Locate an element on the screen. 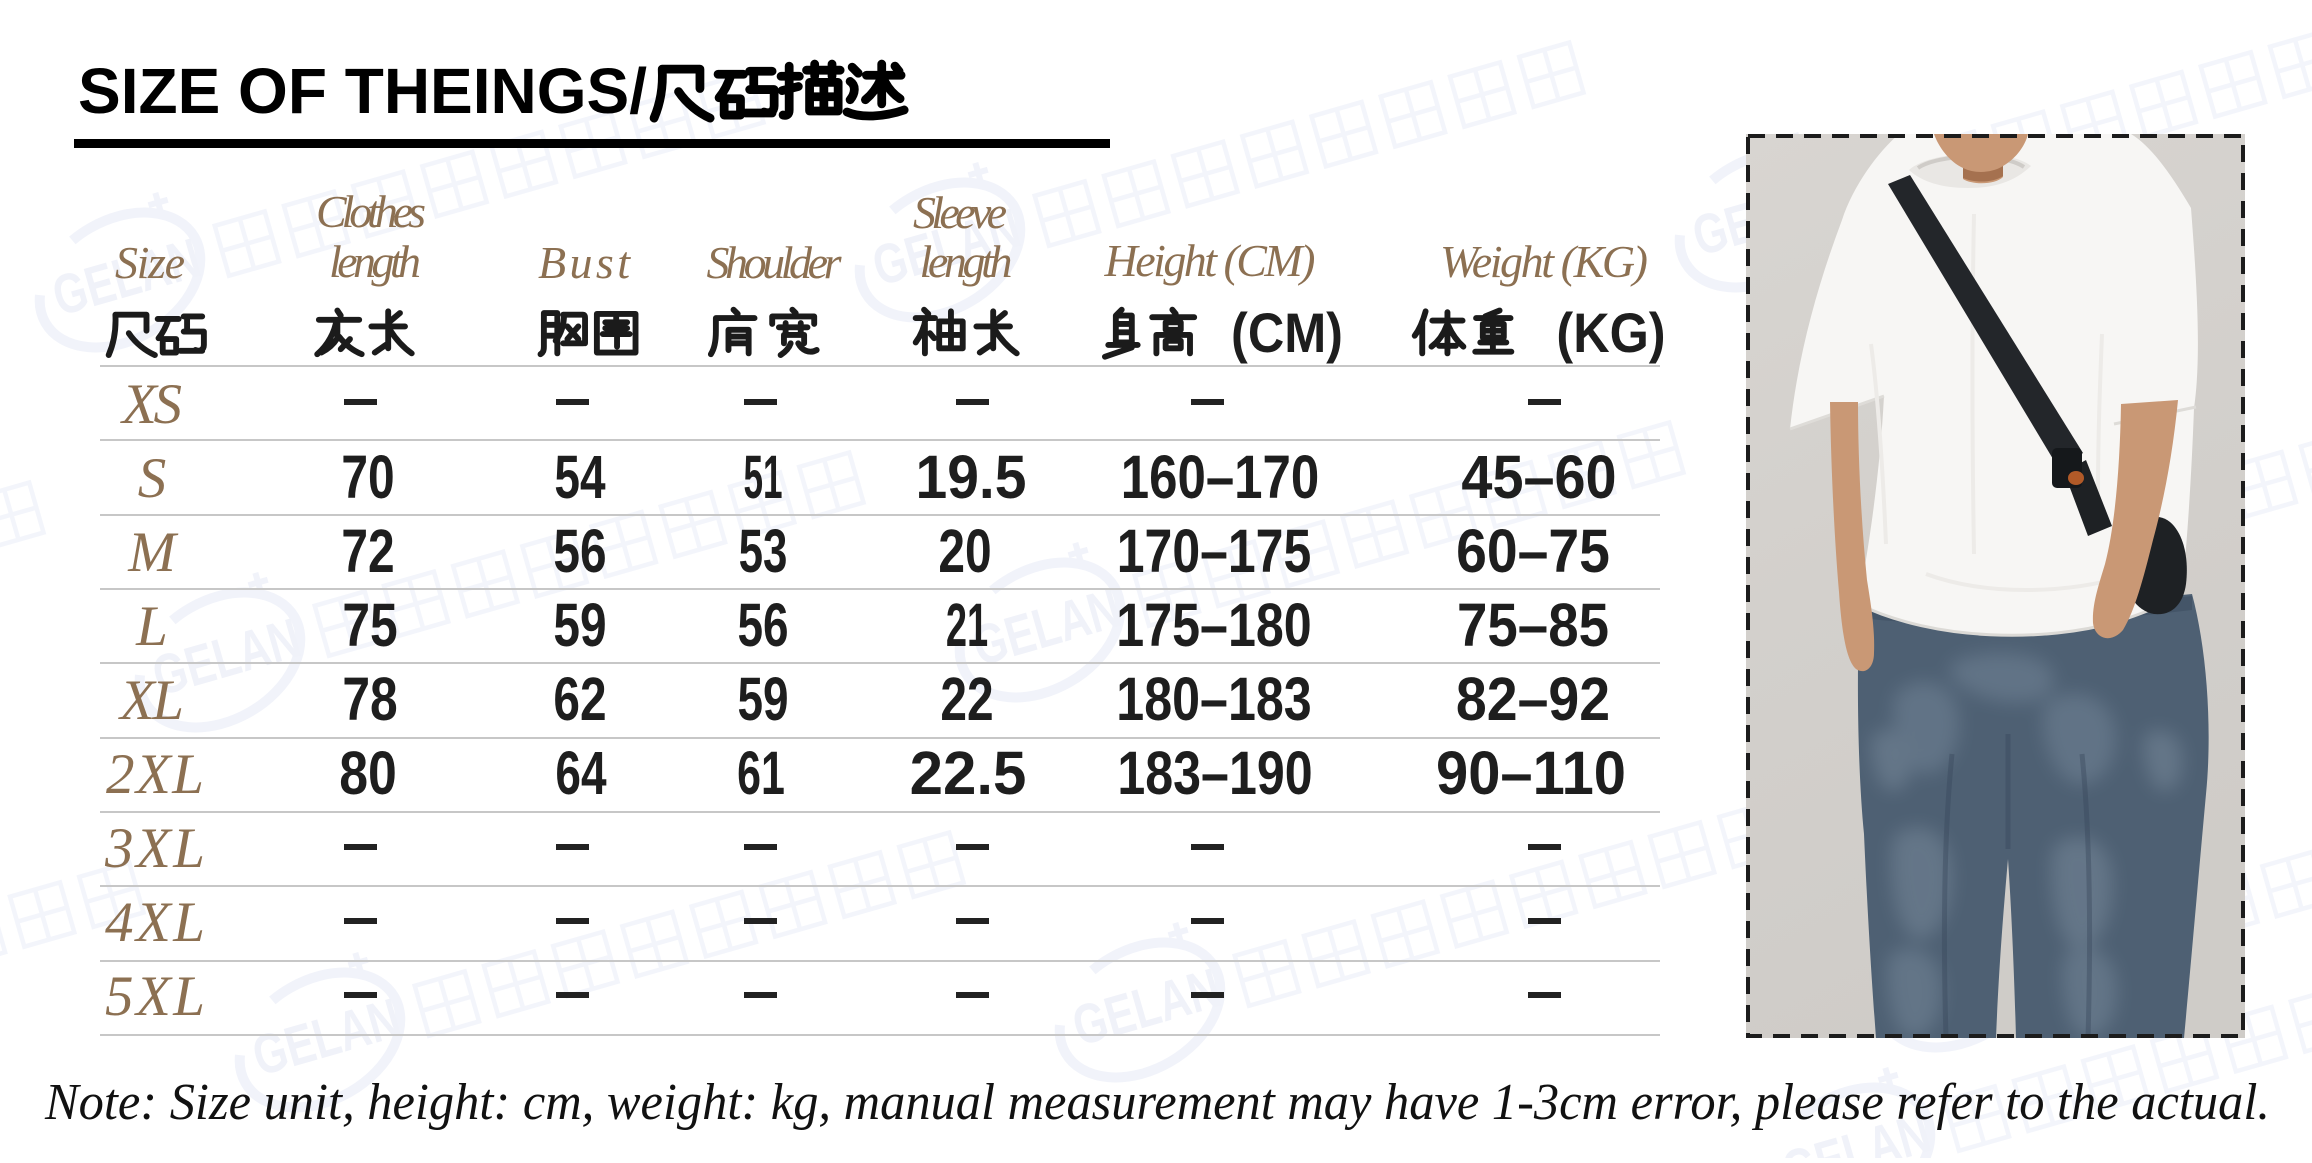 The image size is (2312, 1163). svg-text: Clothes is located at coordinates (371, 211).